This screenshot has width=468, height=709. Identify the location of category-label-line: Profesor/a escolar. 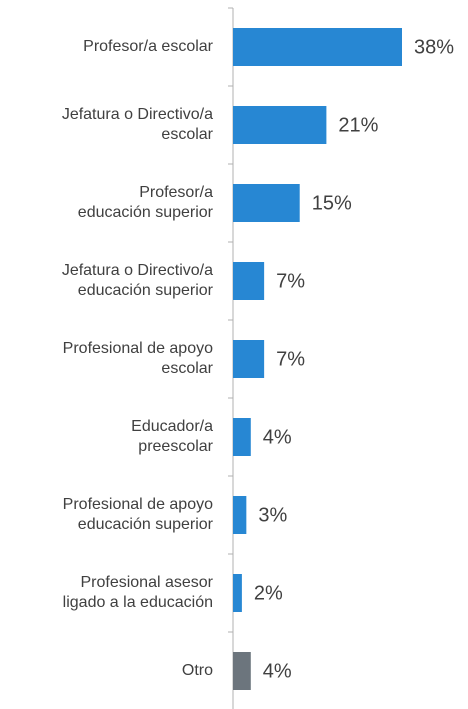
(148, 46).